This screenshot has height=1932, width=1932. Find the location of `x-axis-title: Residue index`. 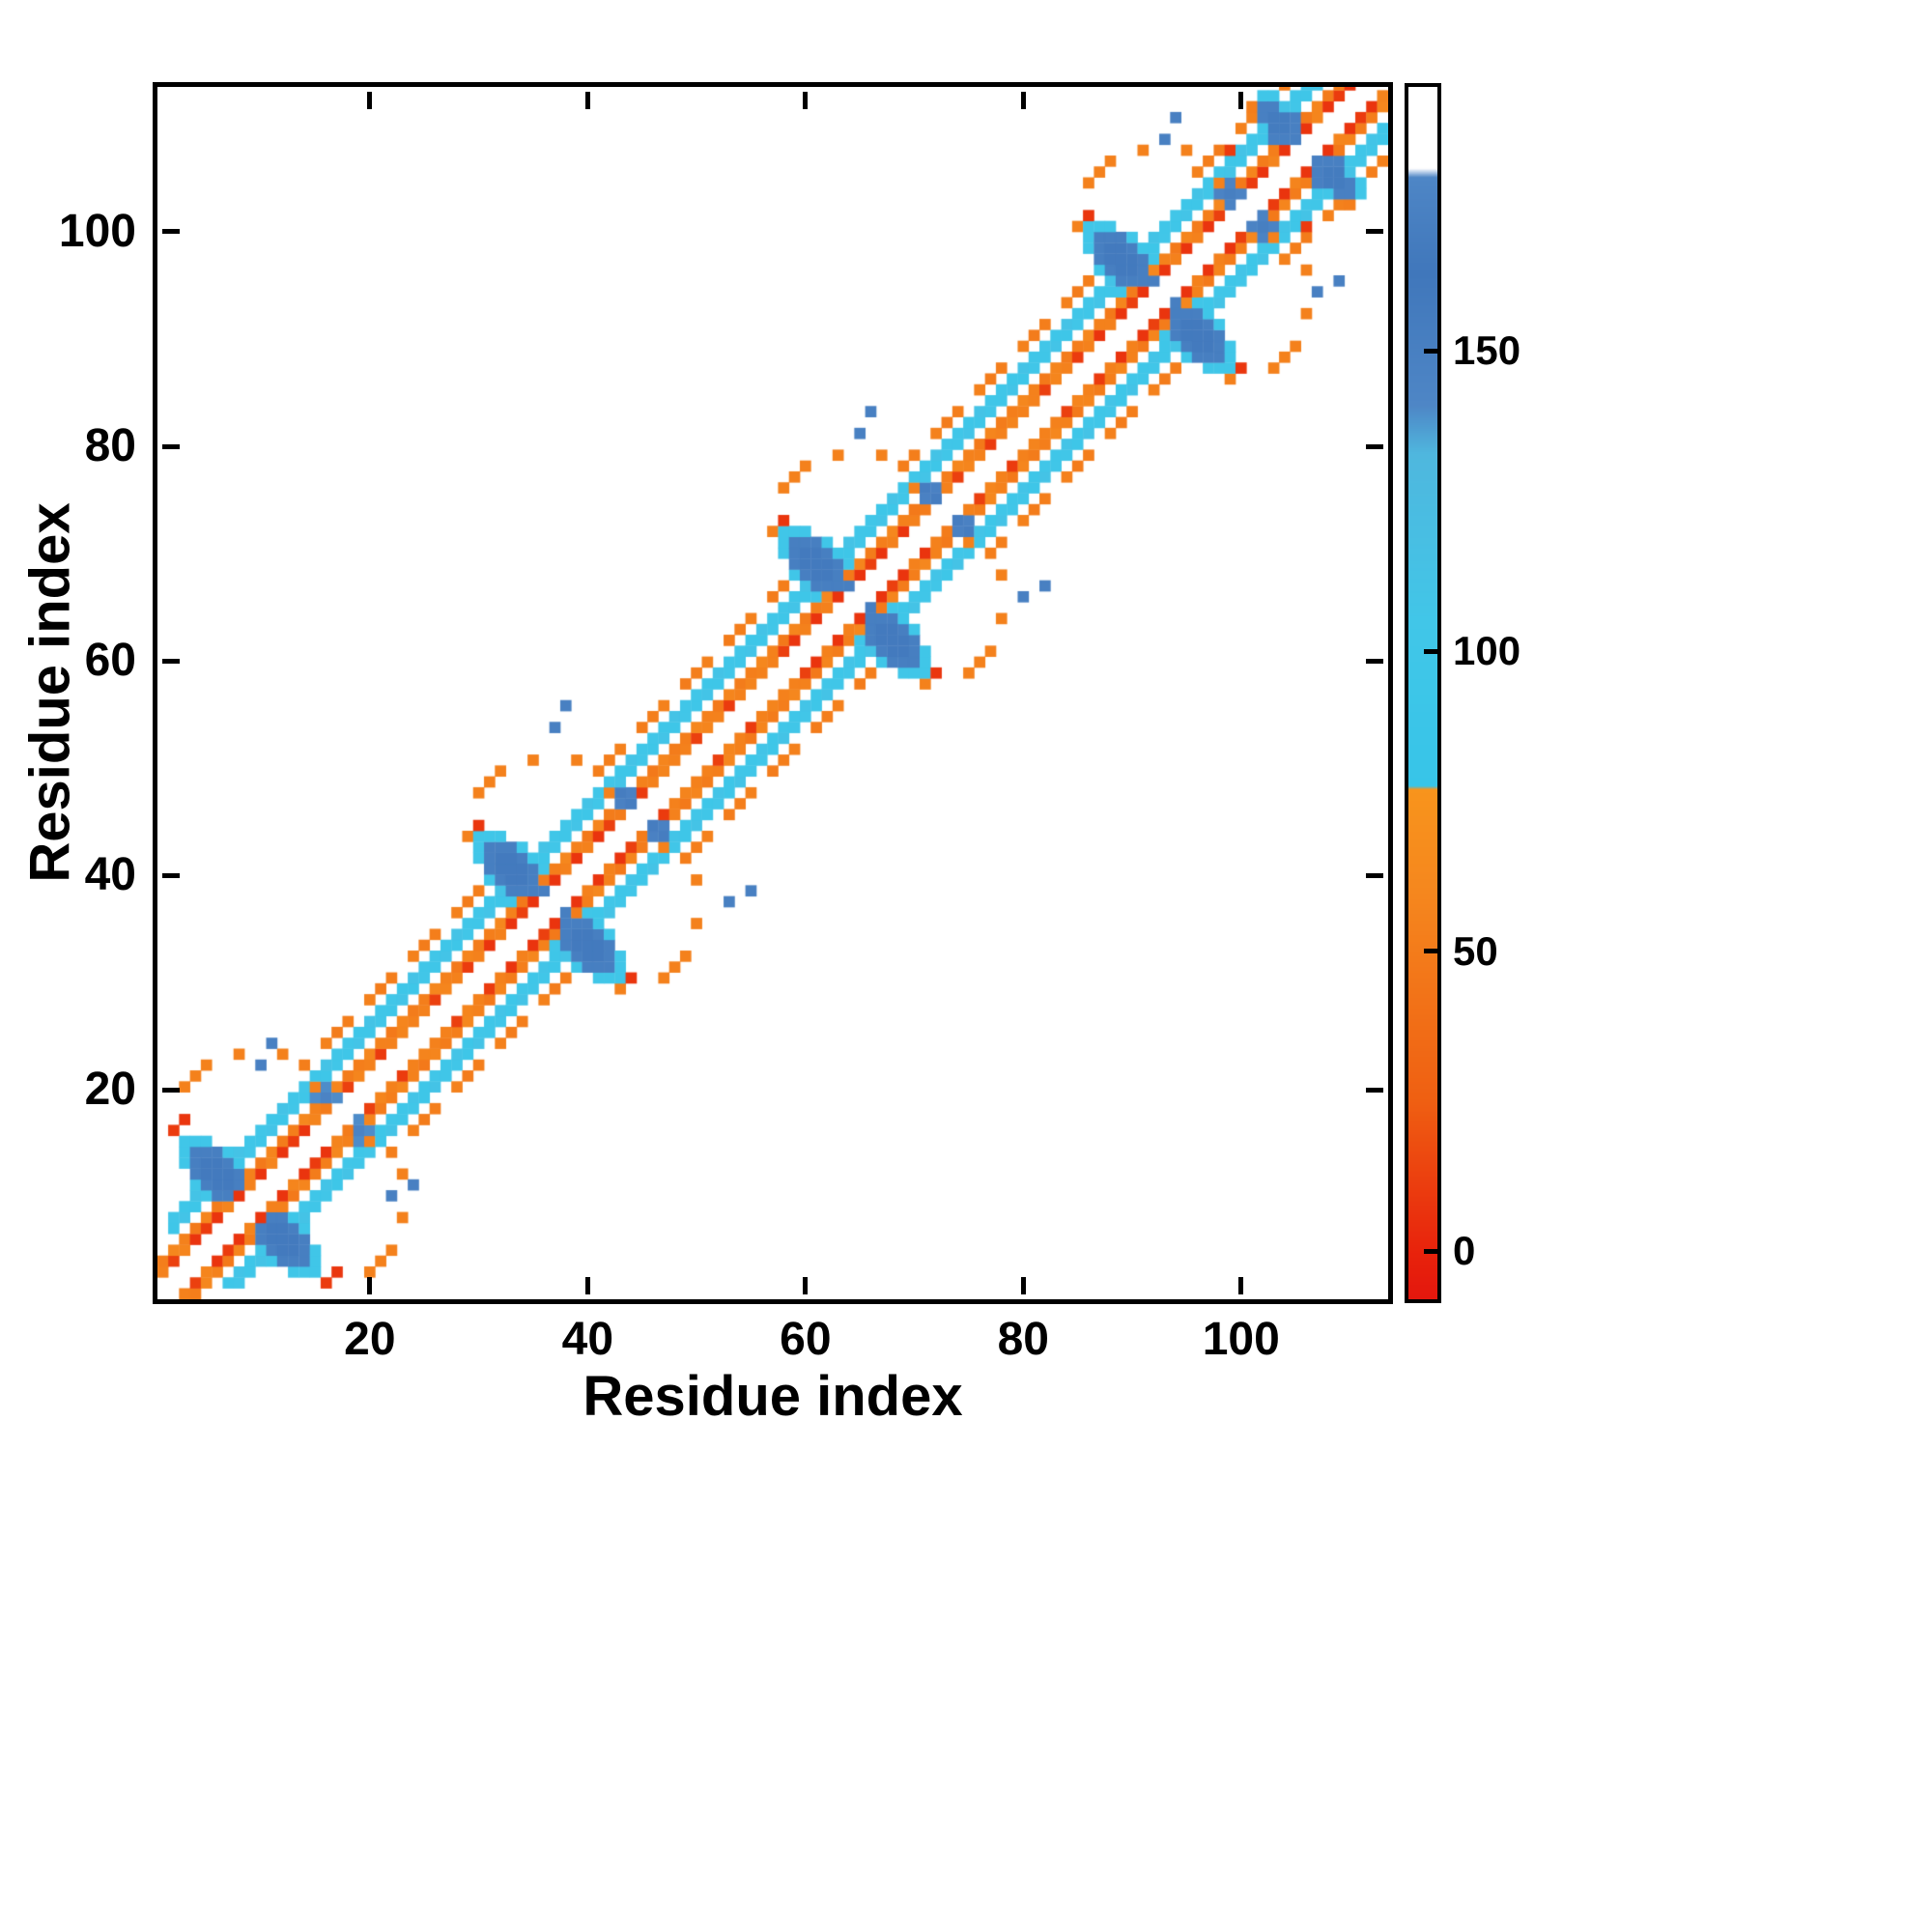

x-axis-title: Residue index is located at coordinates (772, 1396).